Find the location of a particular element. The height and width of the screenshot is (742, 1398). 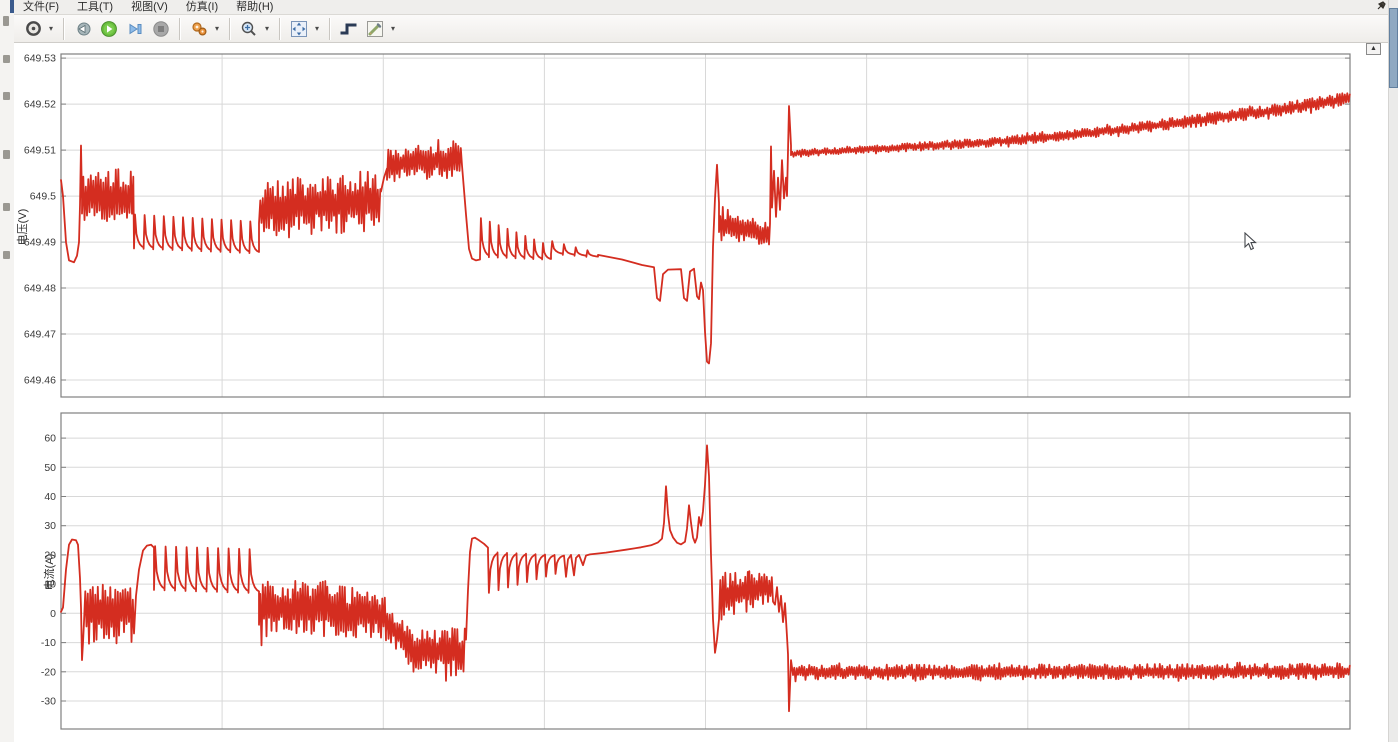

step-back-icon is located at coordinates (84, 28).